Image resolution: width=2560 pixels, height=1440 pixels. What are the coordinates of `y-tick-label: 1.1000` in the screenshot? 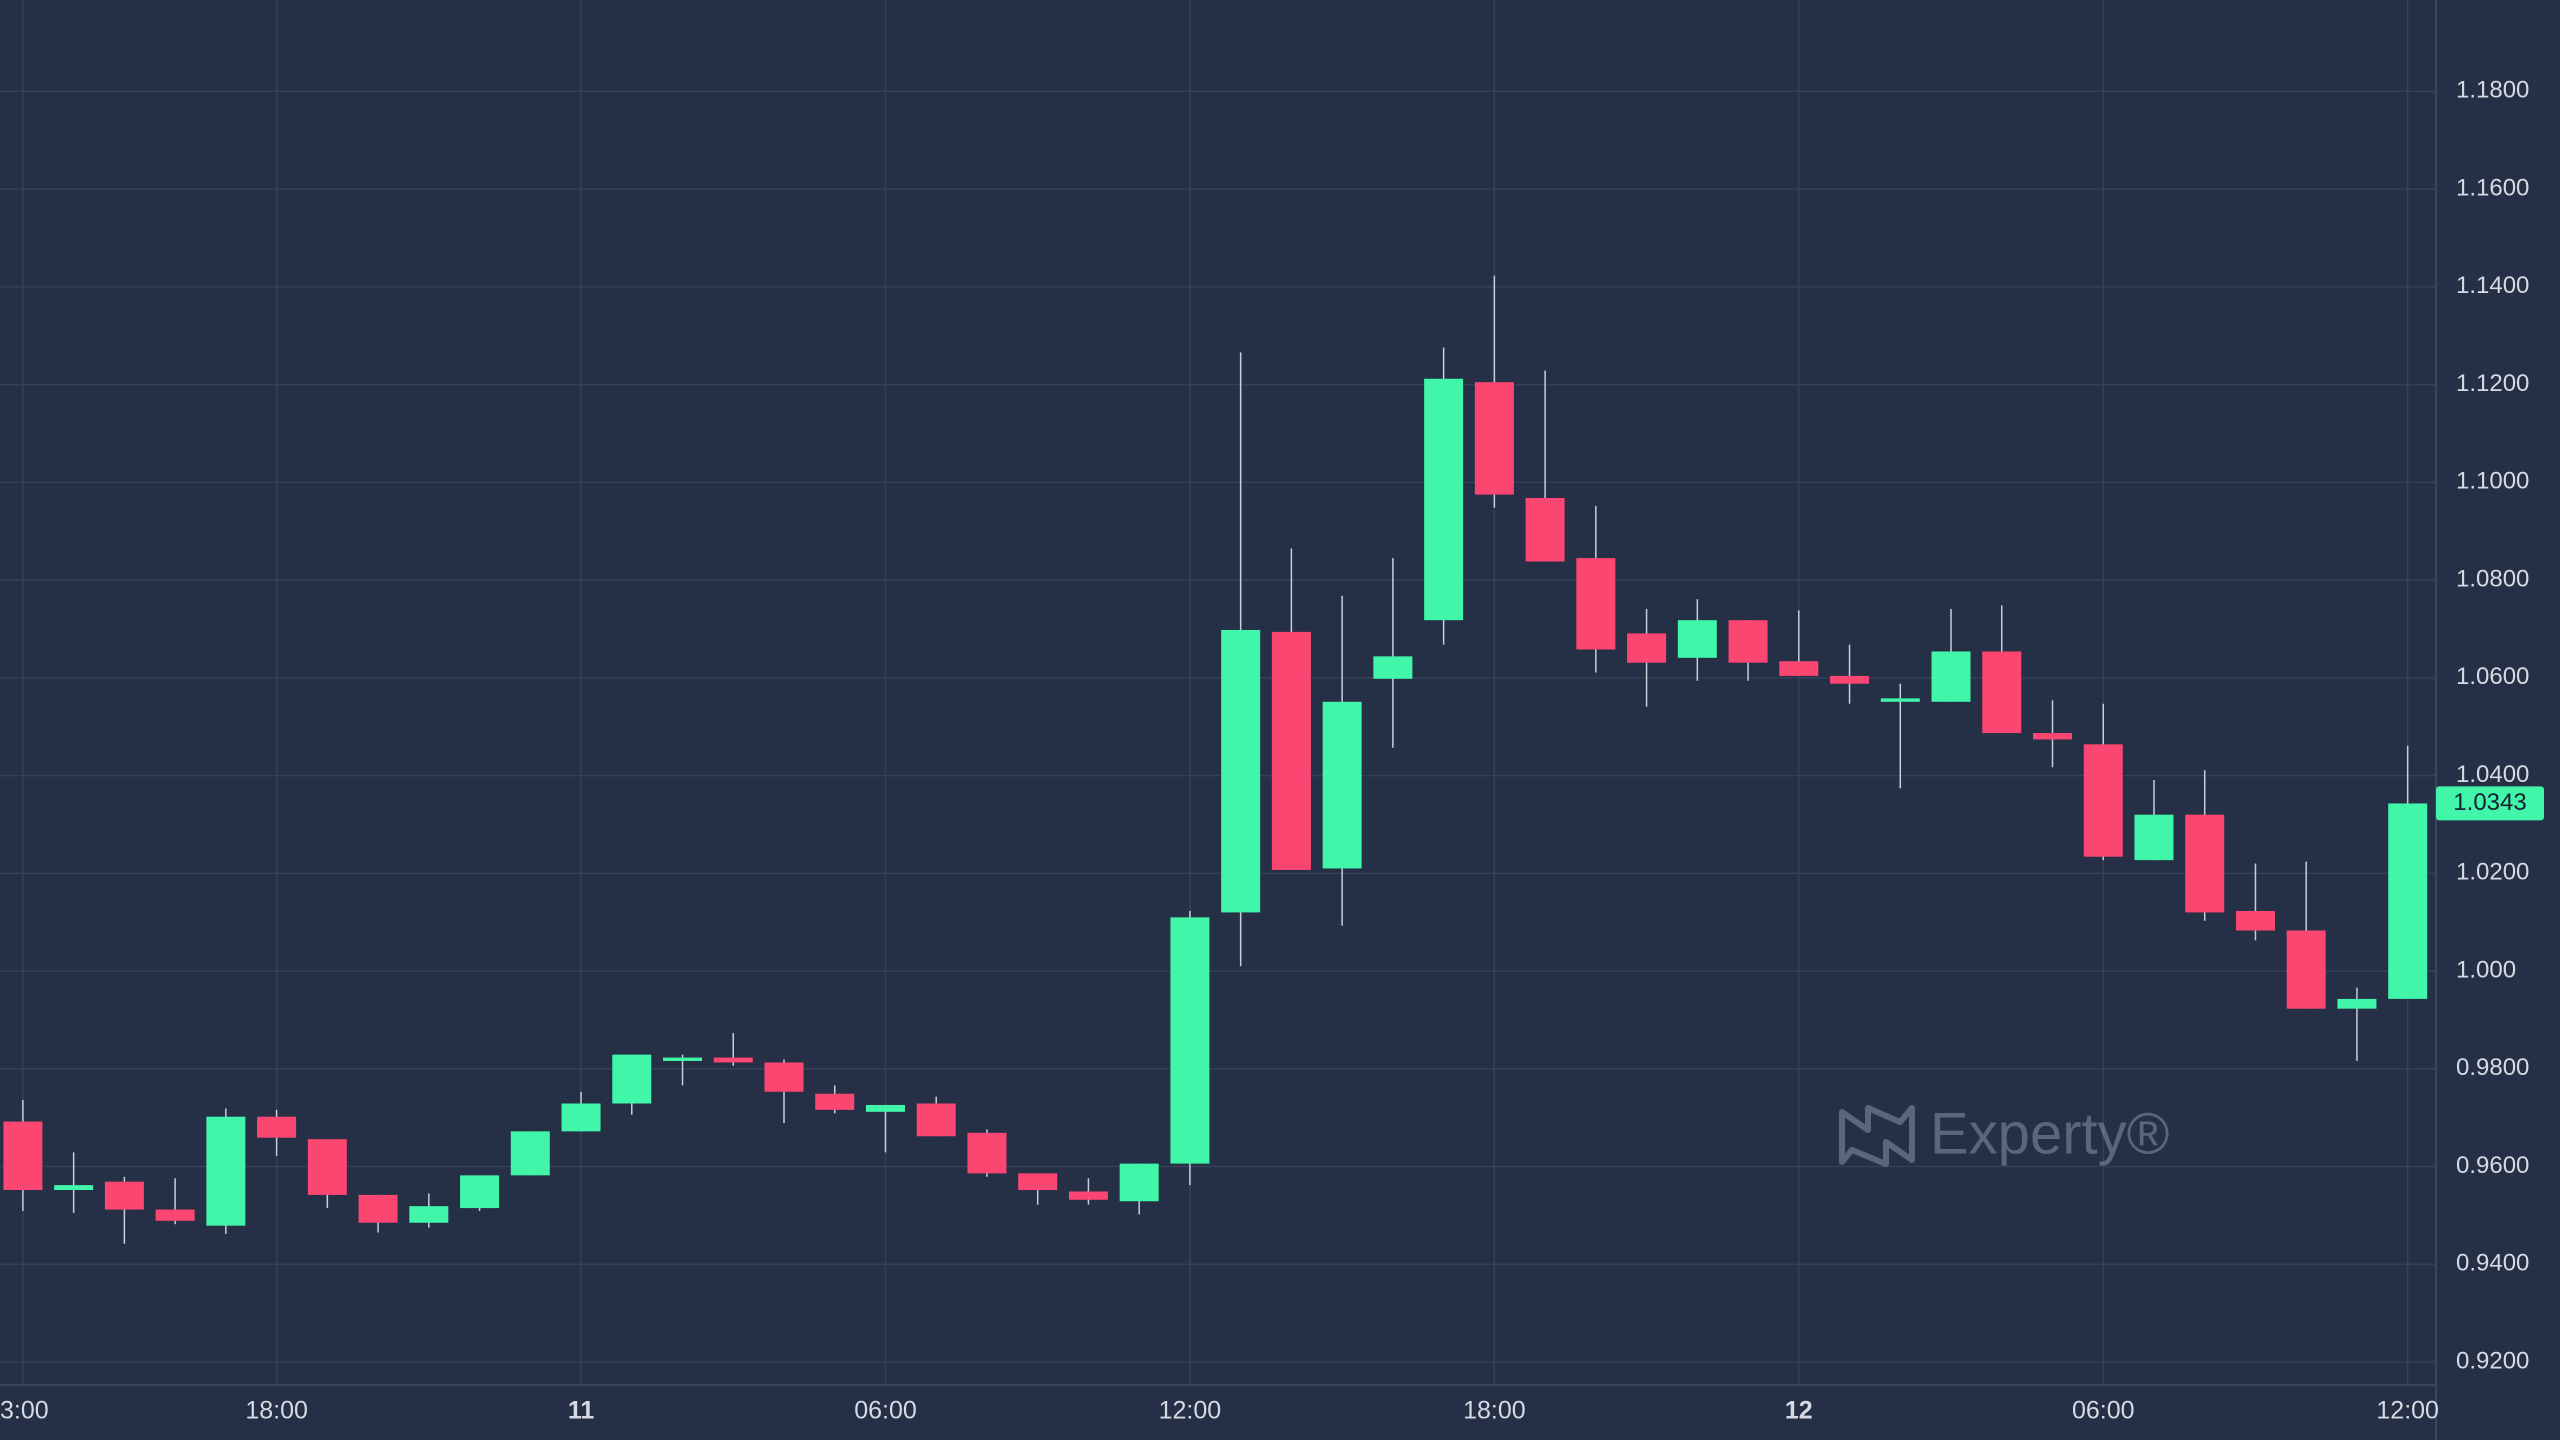 It's located at (2492, 481).